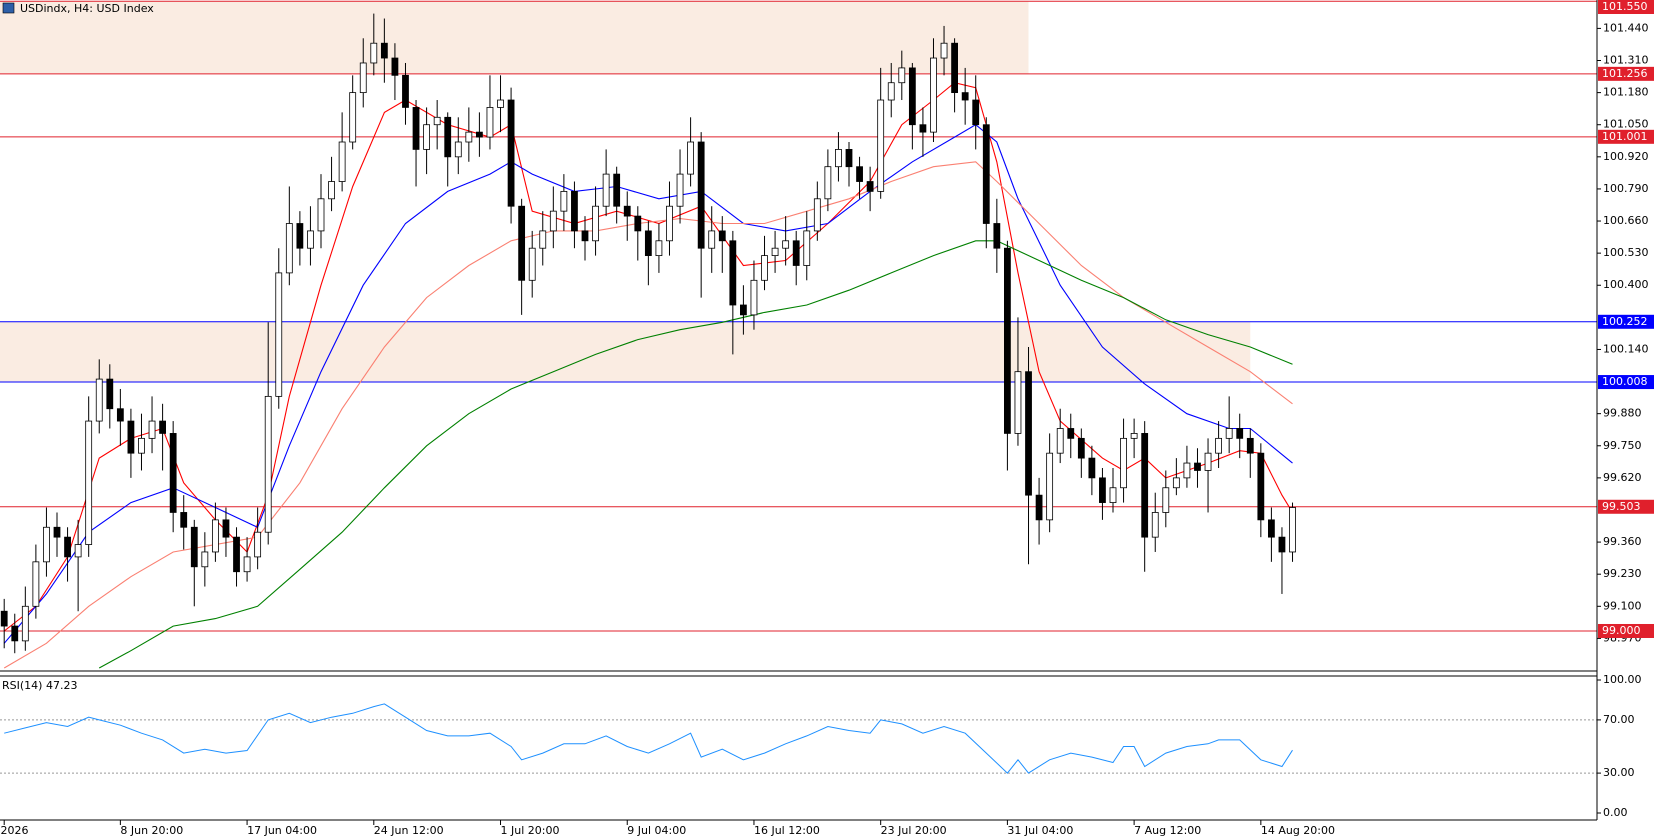 The width and height of the screenshot is (1656, 838). Describe the element at coordinates (8, 8) in the screenshot. I see `symbol-icon` at that location.